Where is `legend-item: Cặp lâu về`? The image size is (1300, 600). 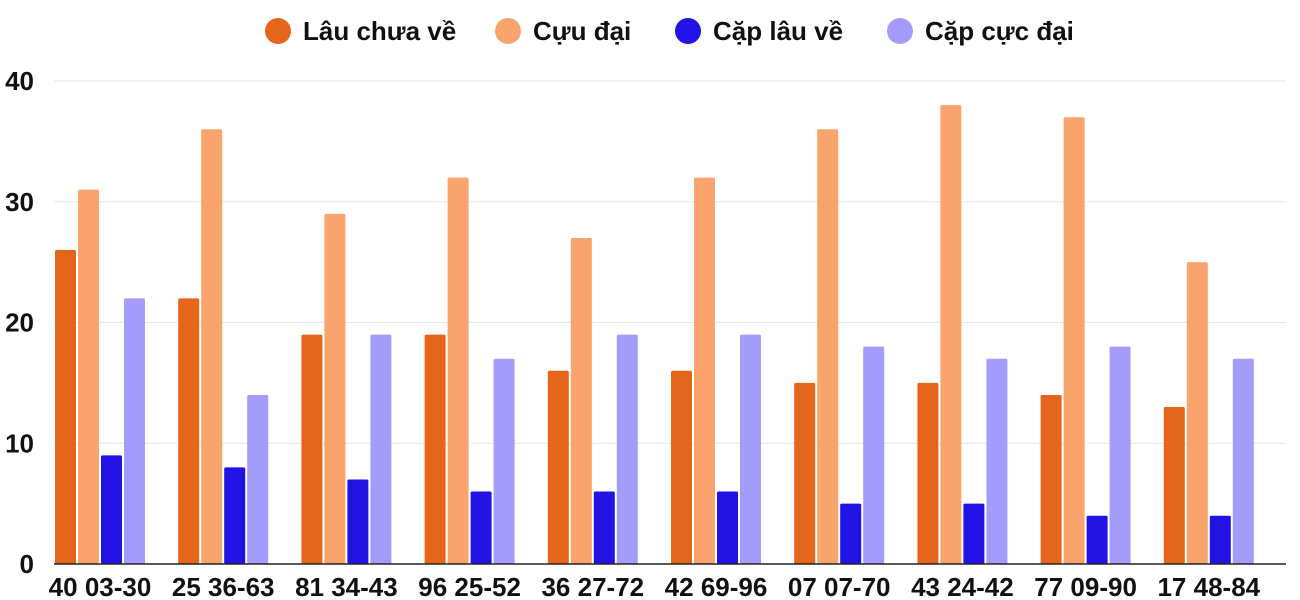
legend-item: Cặp lâu về is located at coordinates (759, 31).